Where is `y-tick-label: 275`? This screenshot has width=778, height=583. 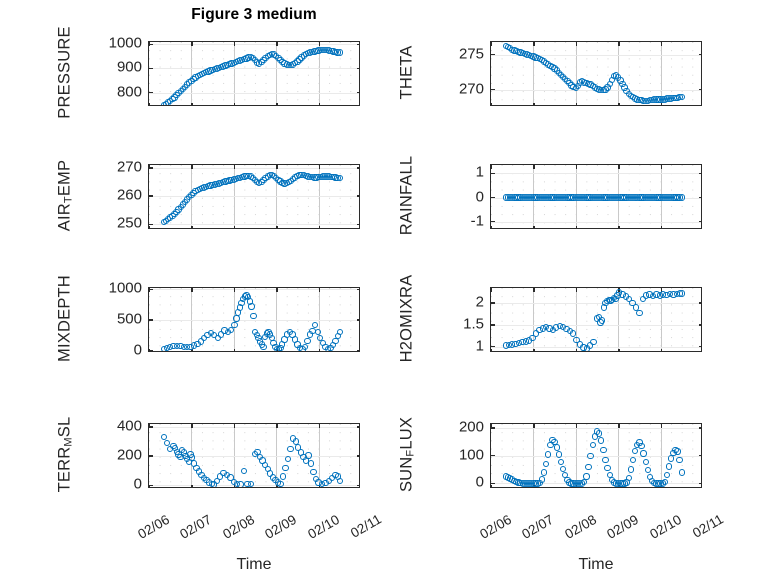 y-tick-label: 275 is located at coordinates (471, 54).